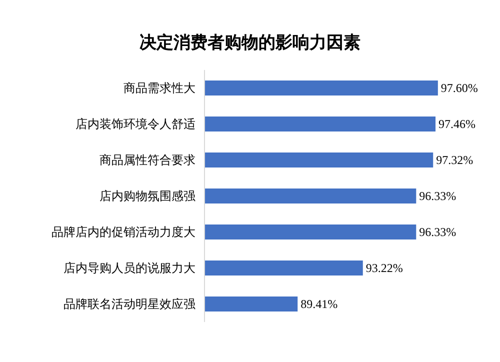 The image size is (500, 362). Describe the element at coordinates (148, 196) in the screenshot. I see `y-tick-label: 店内购物氛围感强` at that location.